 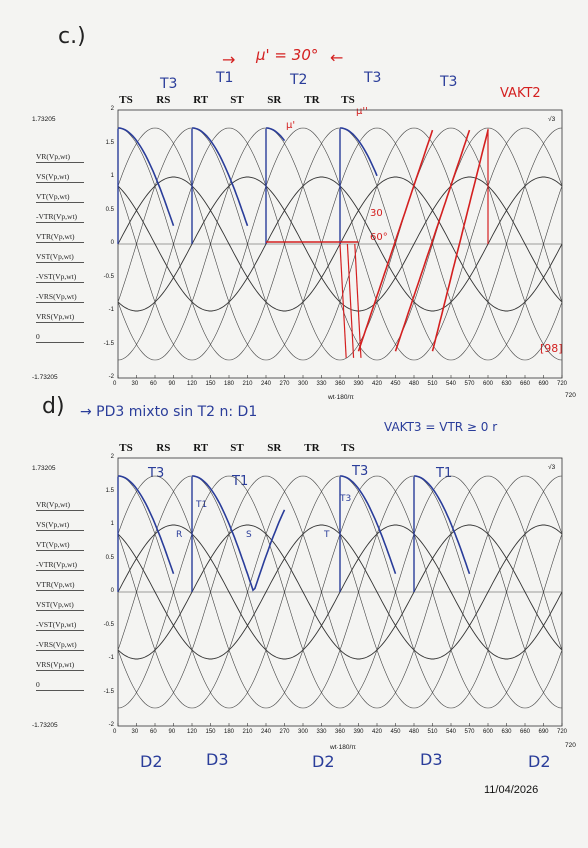 I want to click on c-phase-2: RT, so click(x=201, y=100).